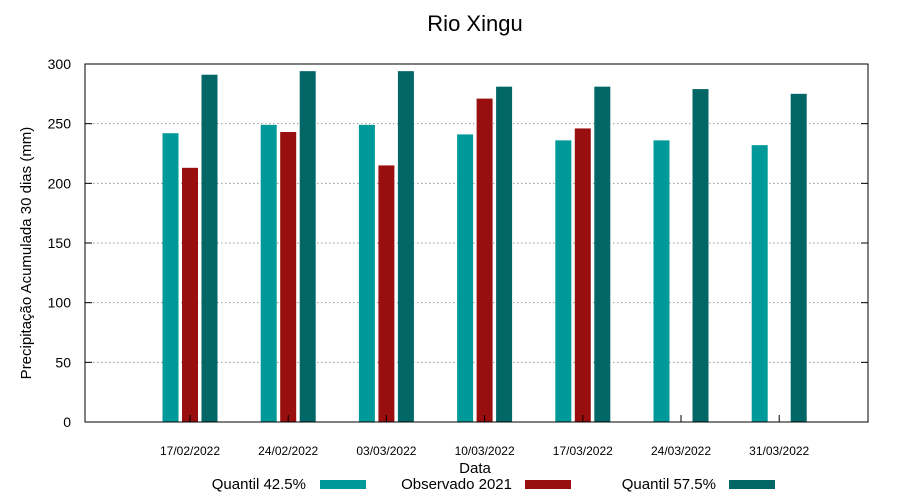  What do you see at coordinates (669, 484) in the screenshot?
I see `legend-label: Quantil 57.5%` at bounding box center [669, 484].